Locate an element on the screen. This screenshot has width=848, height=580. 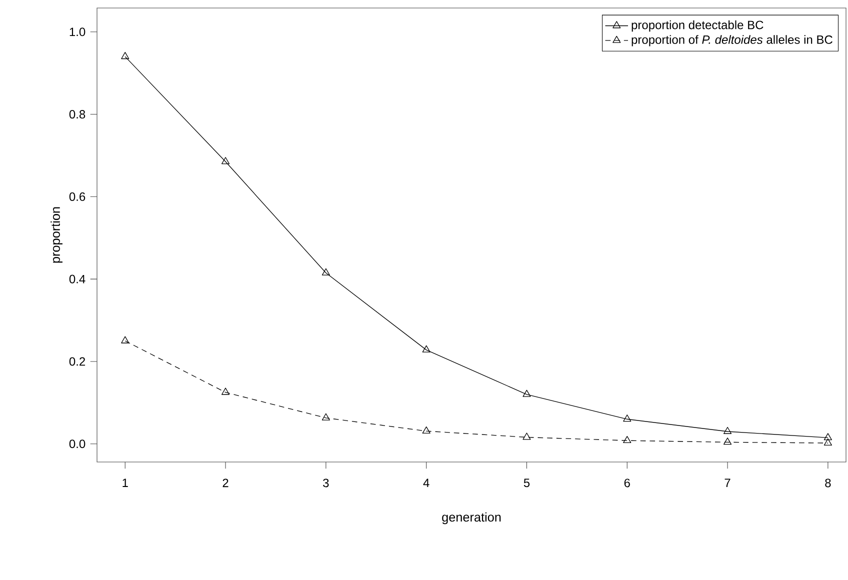
x-tick-label: 5 is located at coordinates (527, 483).